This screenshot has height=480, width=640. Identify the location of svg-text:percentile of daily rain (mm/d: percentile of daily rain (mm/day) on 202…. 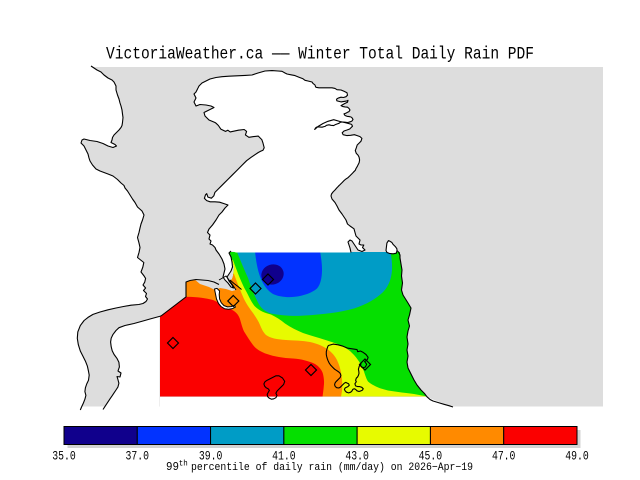
(332, 468).